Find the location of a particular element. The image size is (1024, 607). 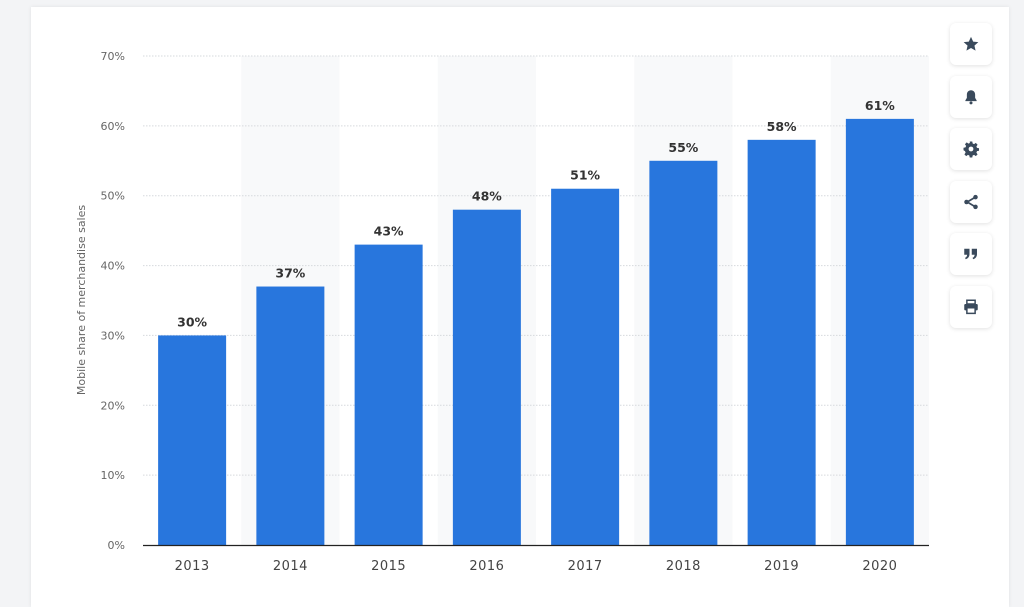

y-tick-label: 70% is located at coordinates (113, 56).